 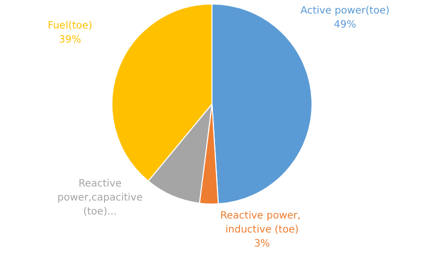 I want to click on slice-label: Fuel(toe), so click(x=70, y=26).